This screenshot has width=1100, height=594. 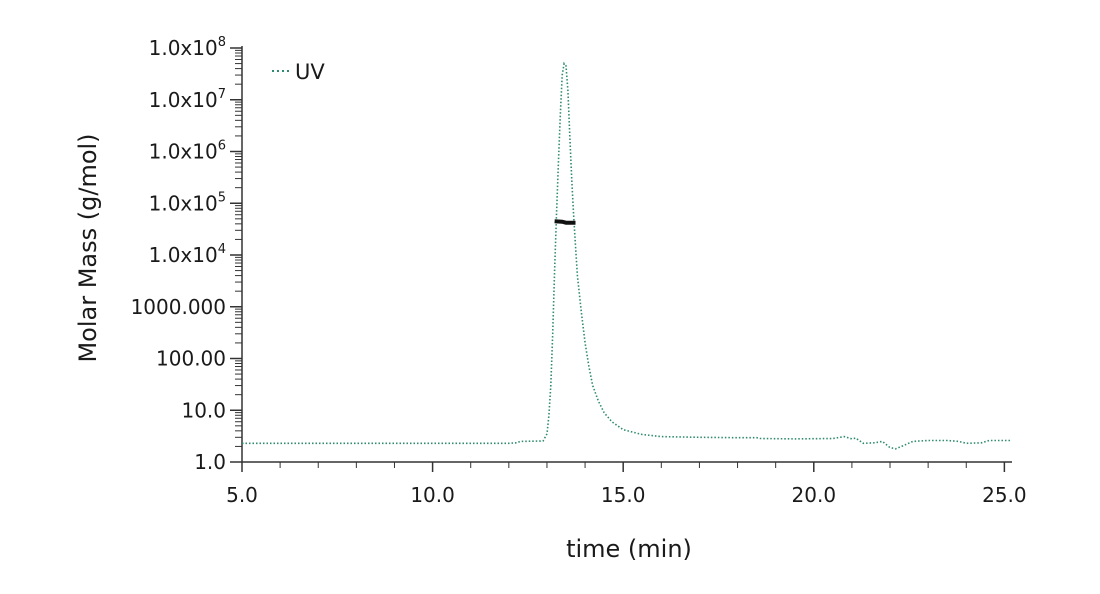 I want to click on y-tick-label: 1.0, so click(x=210, y=462).